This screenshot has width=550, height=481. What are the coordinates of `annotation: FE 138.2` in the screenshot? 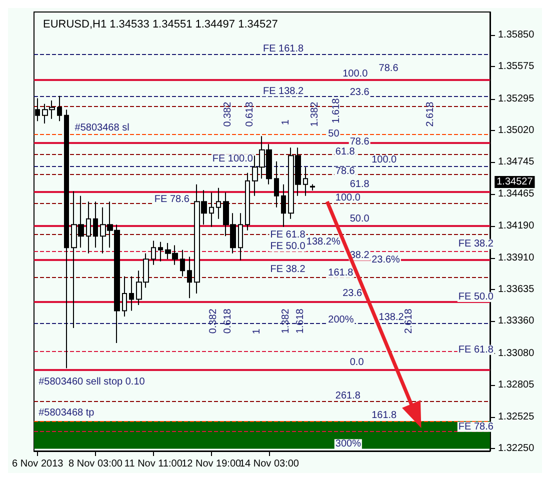 It's located at (283, 91).